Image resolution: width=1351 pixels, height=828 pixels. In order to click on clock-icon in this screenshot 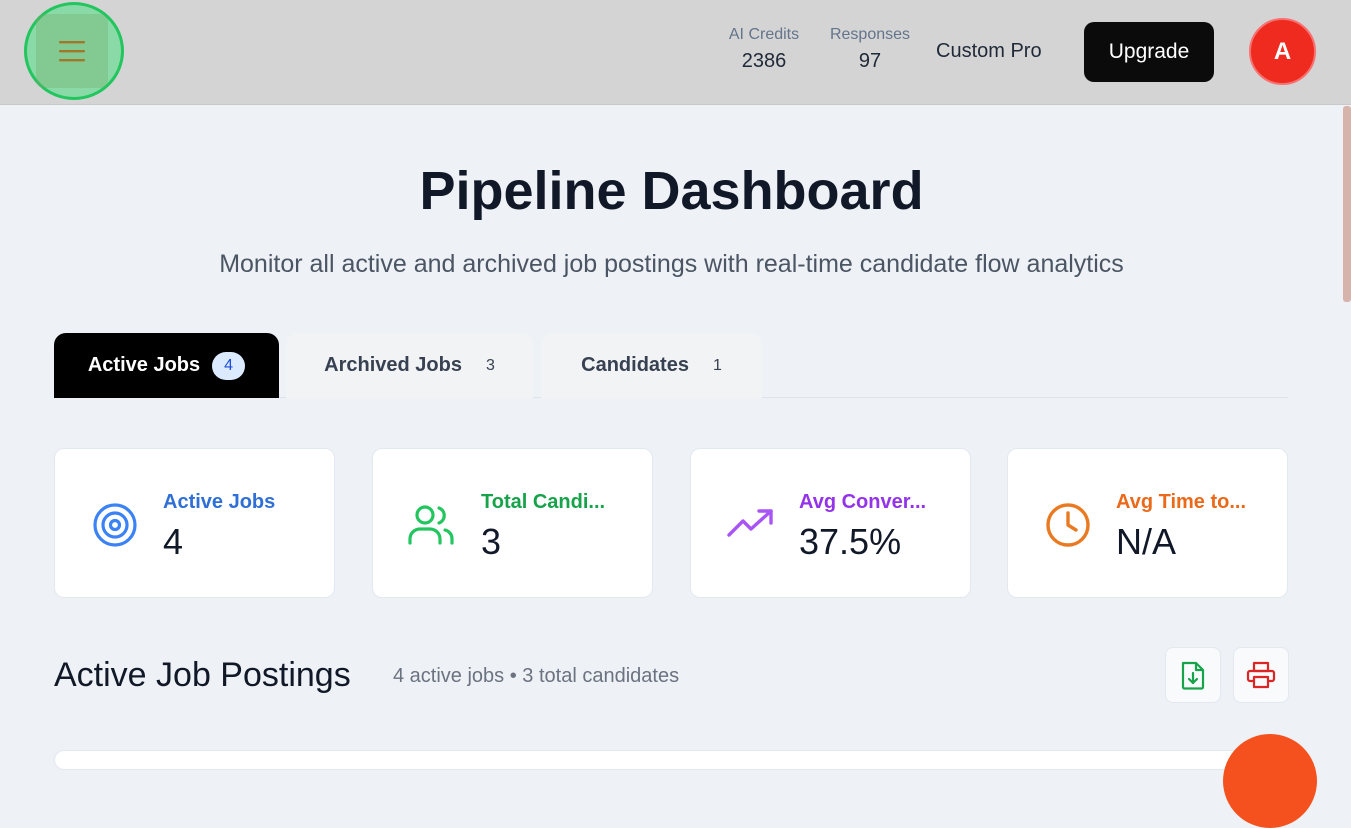, I will do `click(1068, 525)`.